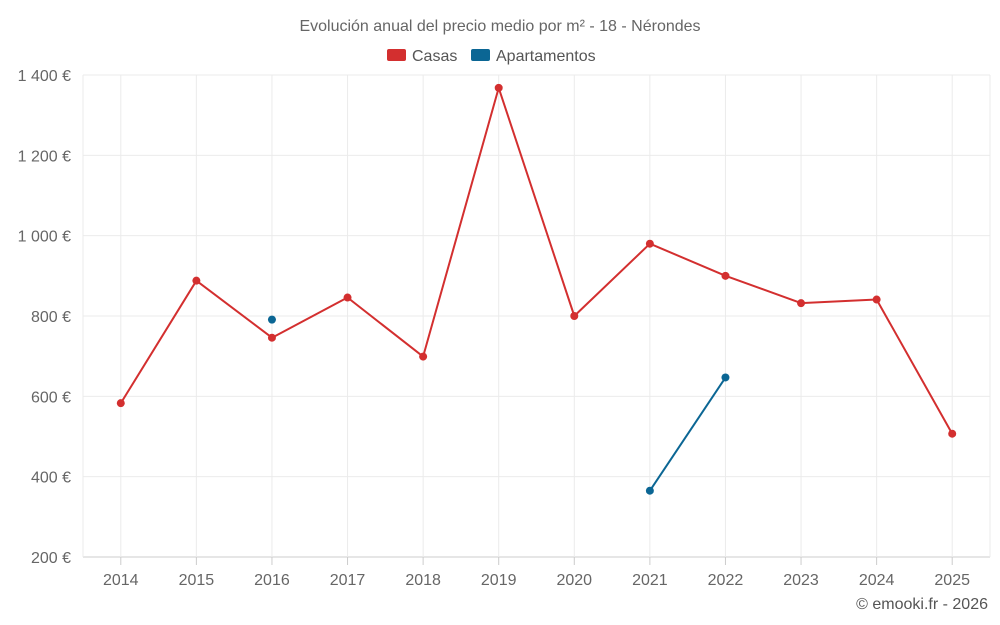 The image size is (1000, 625). I want to click on x-tick-label: 2016, so click(272, 580).